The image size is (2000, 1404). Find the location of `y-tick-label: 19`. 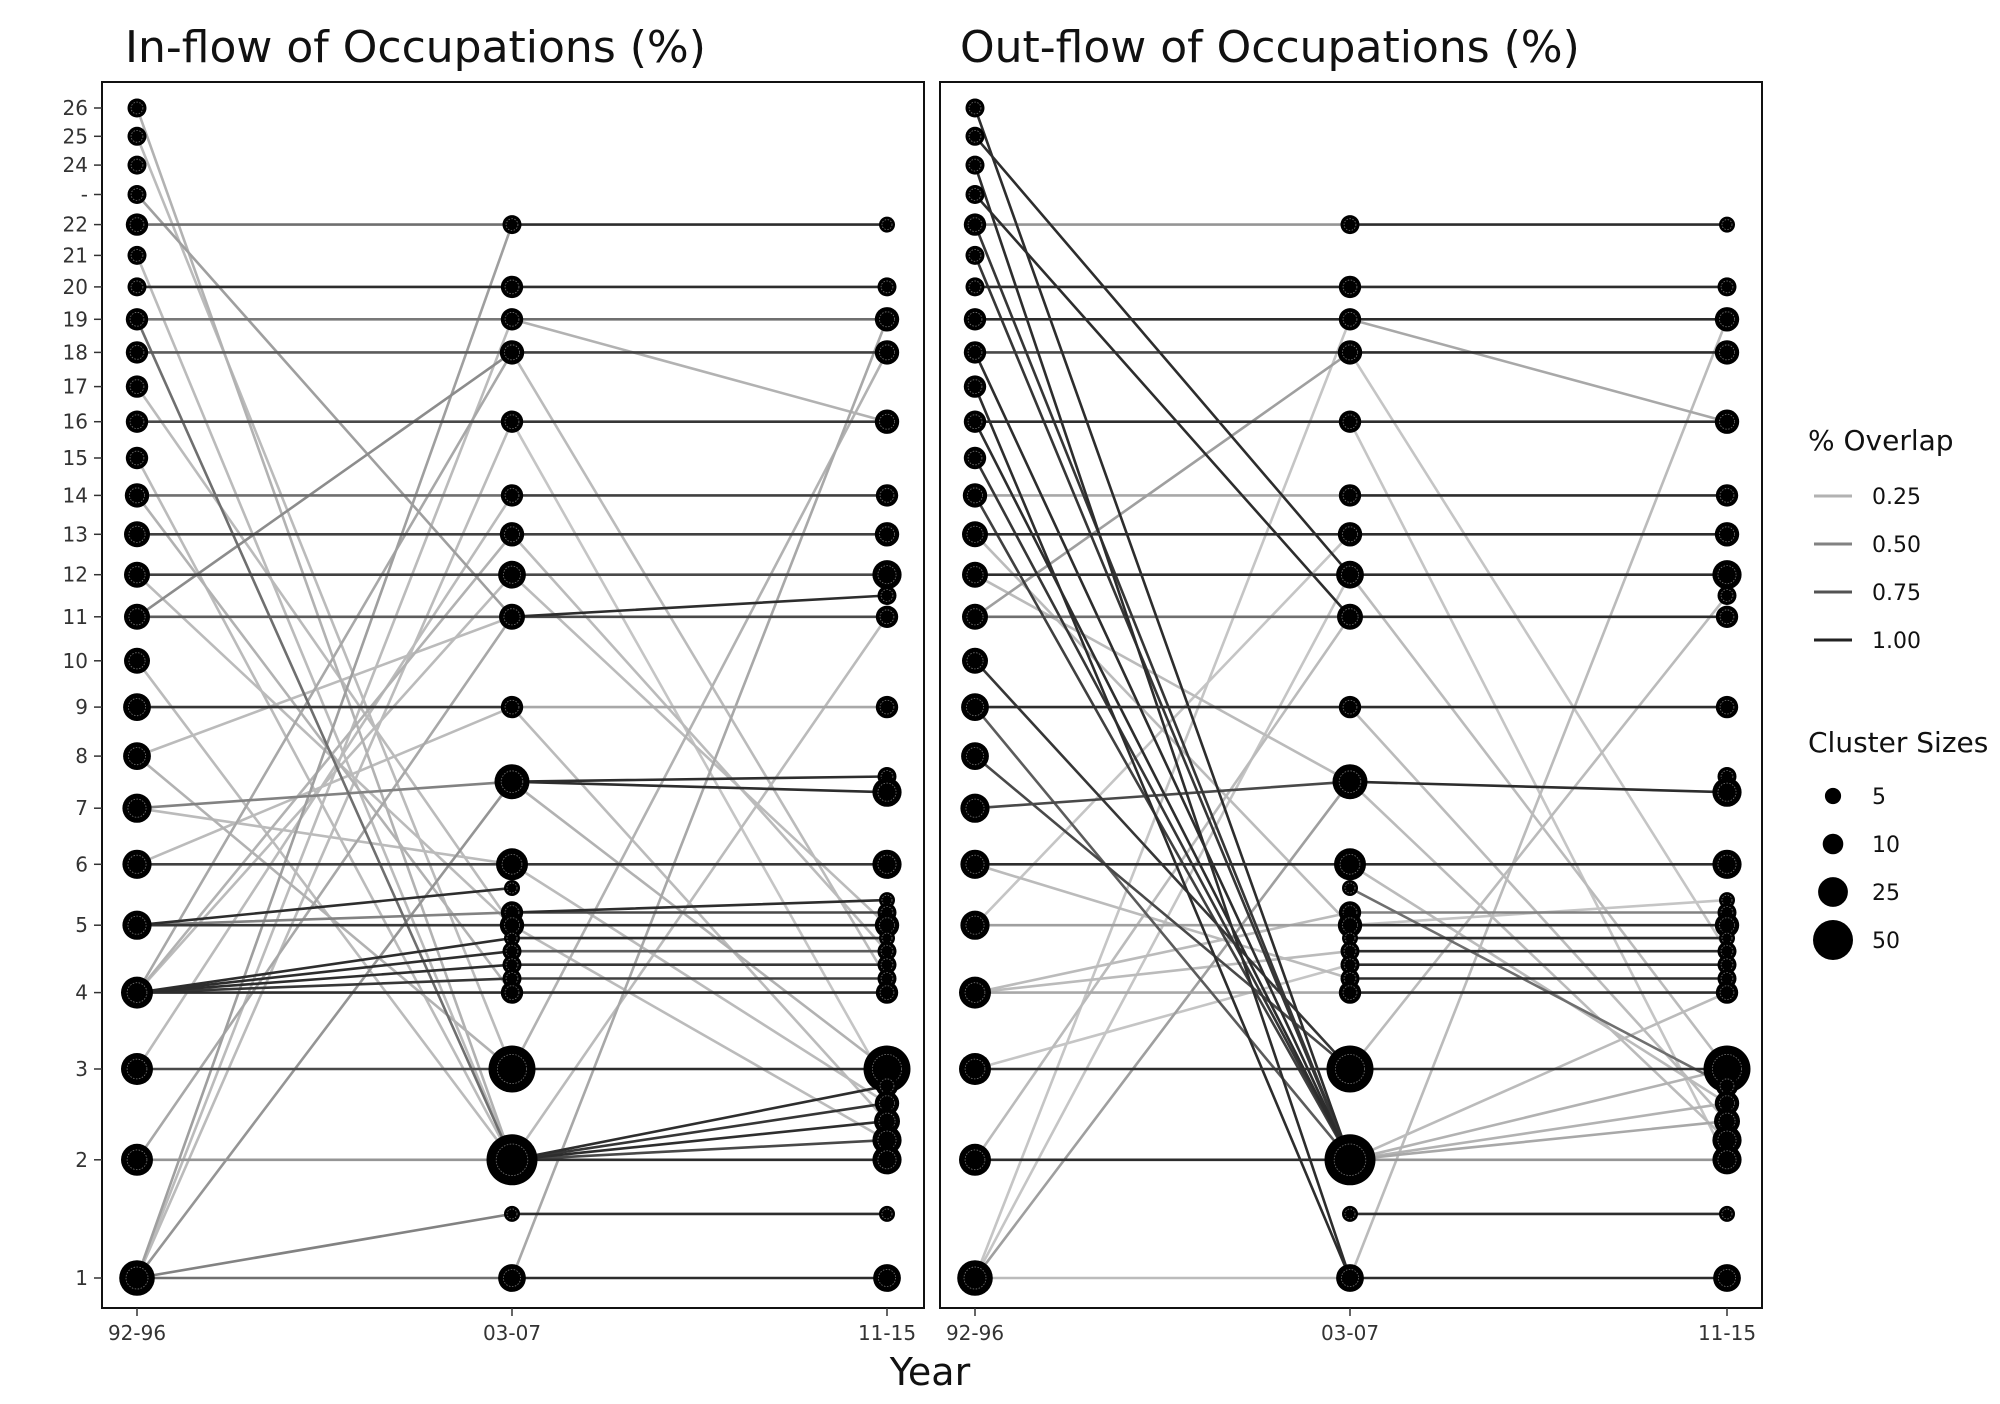

y-tick-label: 19 is located at coordinates (75, 319).